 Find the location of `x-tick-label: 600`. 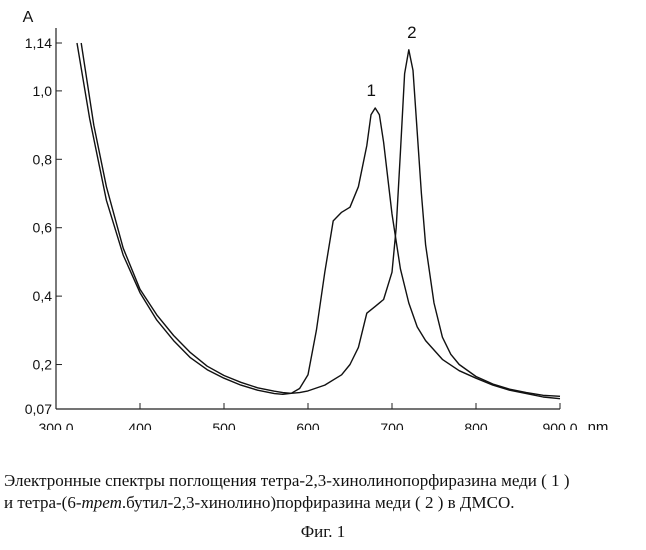

x-tick-label: 600 is located at coordinates (308, 425).